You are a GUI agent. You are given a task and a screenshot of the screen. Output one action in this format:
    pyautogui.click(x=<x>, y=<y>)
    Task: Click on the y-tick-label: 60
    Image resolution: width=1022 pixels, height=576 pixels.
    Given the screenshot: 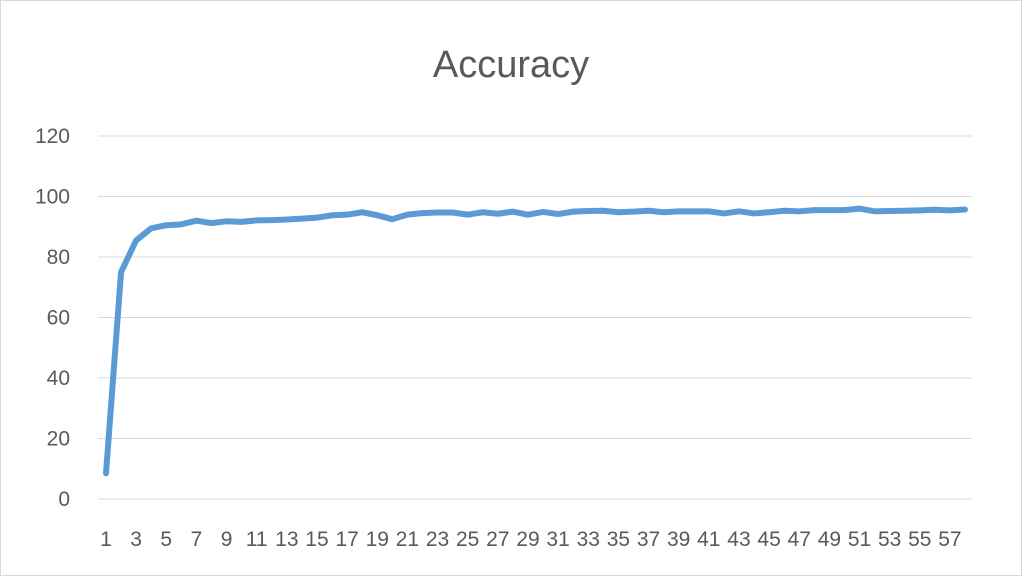 What is the action you would take?
    pyautogui.click(x=58, y=318)
    